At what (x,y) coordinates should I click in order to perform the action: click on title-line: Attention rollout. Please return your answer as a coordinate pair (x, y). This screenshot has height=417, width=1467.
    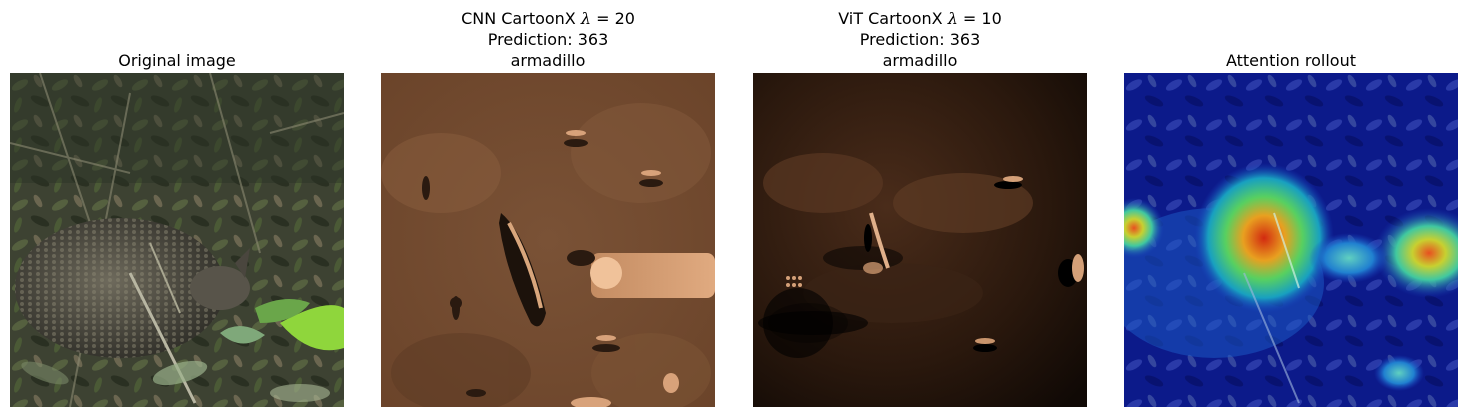
    Looking at the image, I should click on (1291, 60).